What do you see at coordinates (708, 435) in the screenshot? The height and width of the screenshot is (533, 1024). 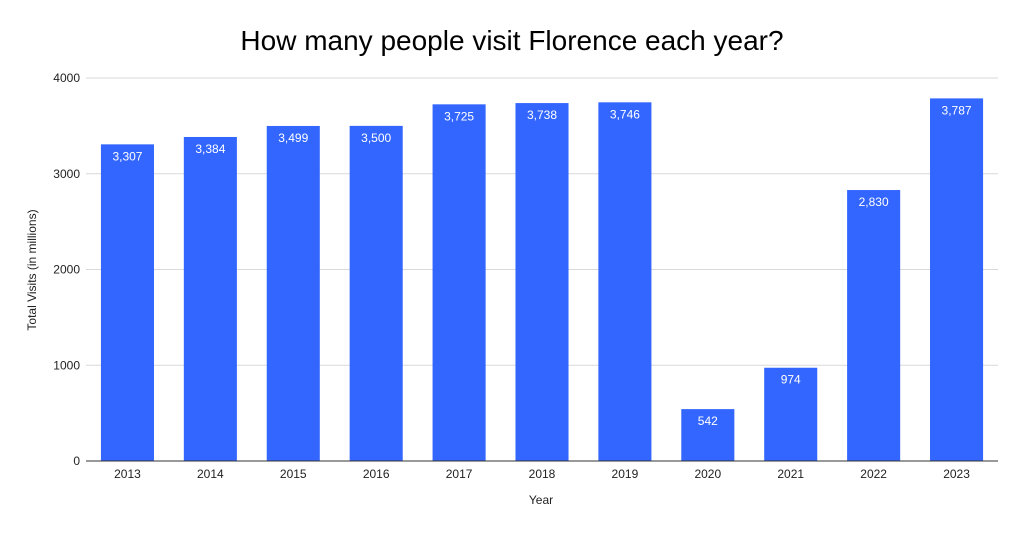 I see `bar-2020` at bounding box center [708, 435].